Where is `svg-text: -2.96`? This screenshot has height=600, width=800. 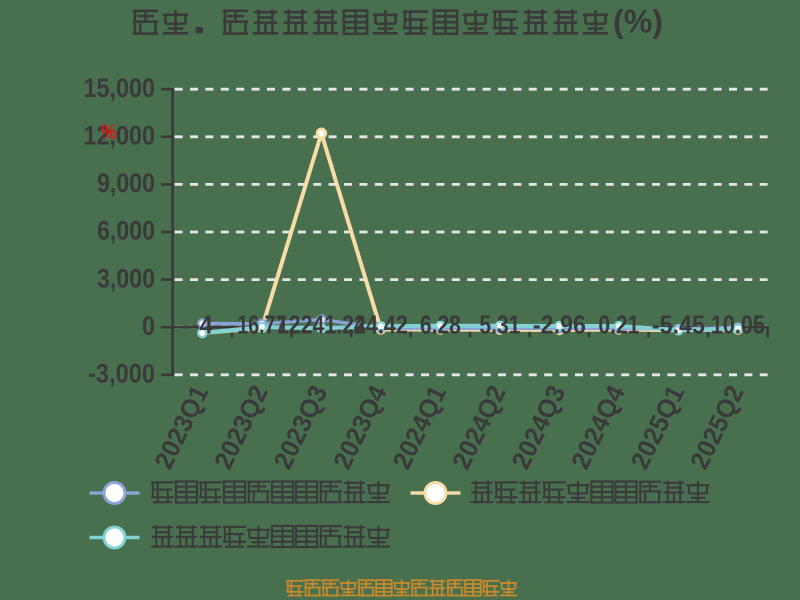 svg-text: -2.96 is located at coordinates (559, 325).